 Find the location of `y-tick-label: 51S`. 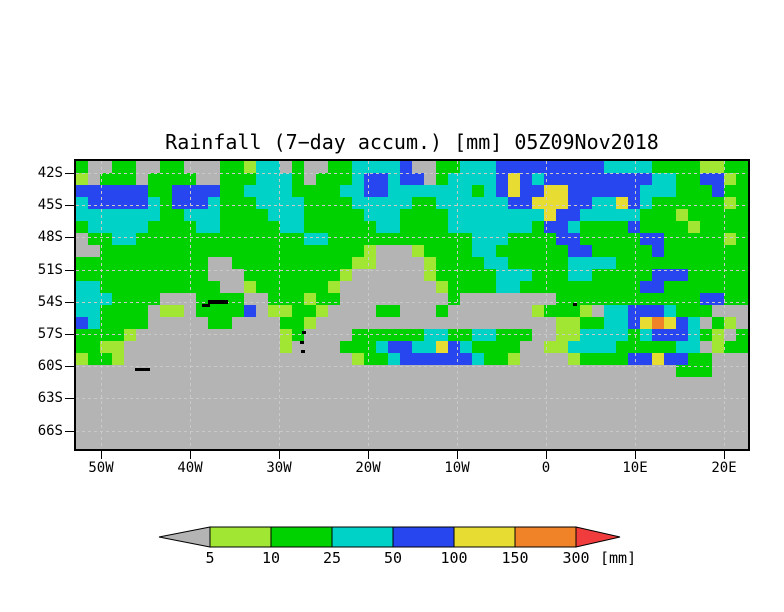

y-tick-label: 51S is located at coordinates (50, 270).